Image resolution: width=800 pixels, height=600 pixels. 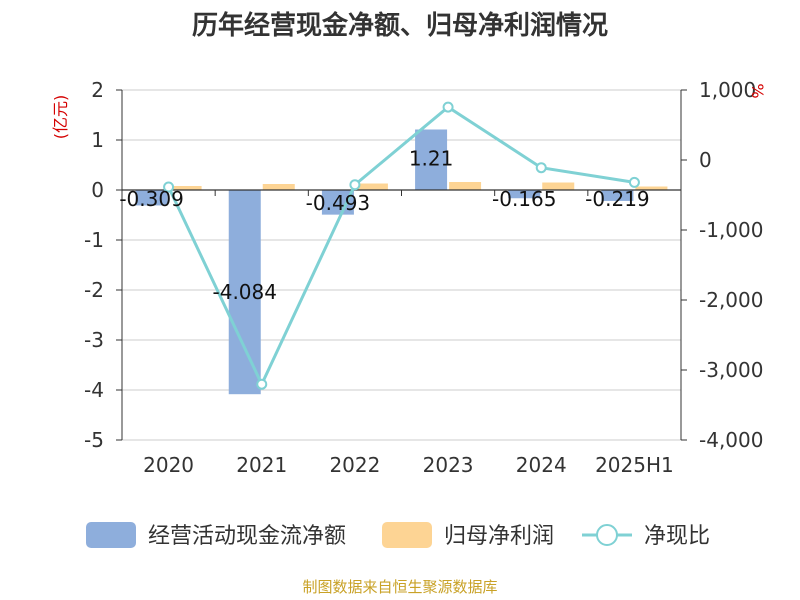 I want to click on legend: 经营活动现金流净额 归母净利润 净现比, so click(x=398, y=535).